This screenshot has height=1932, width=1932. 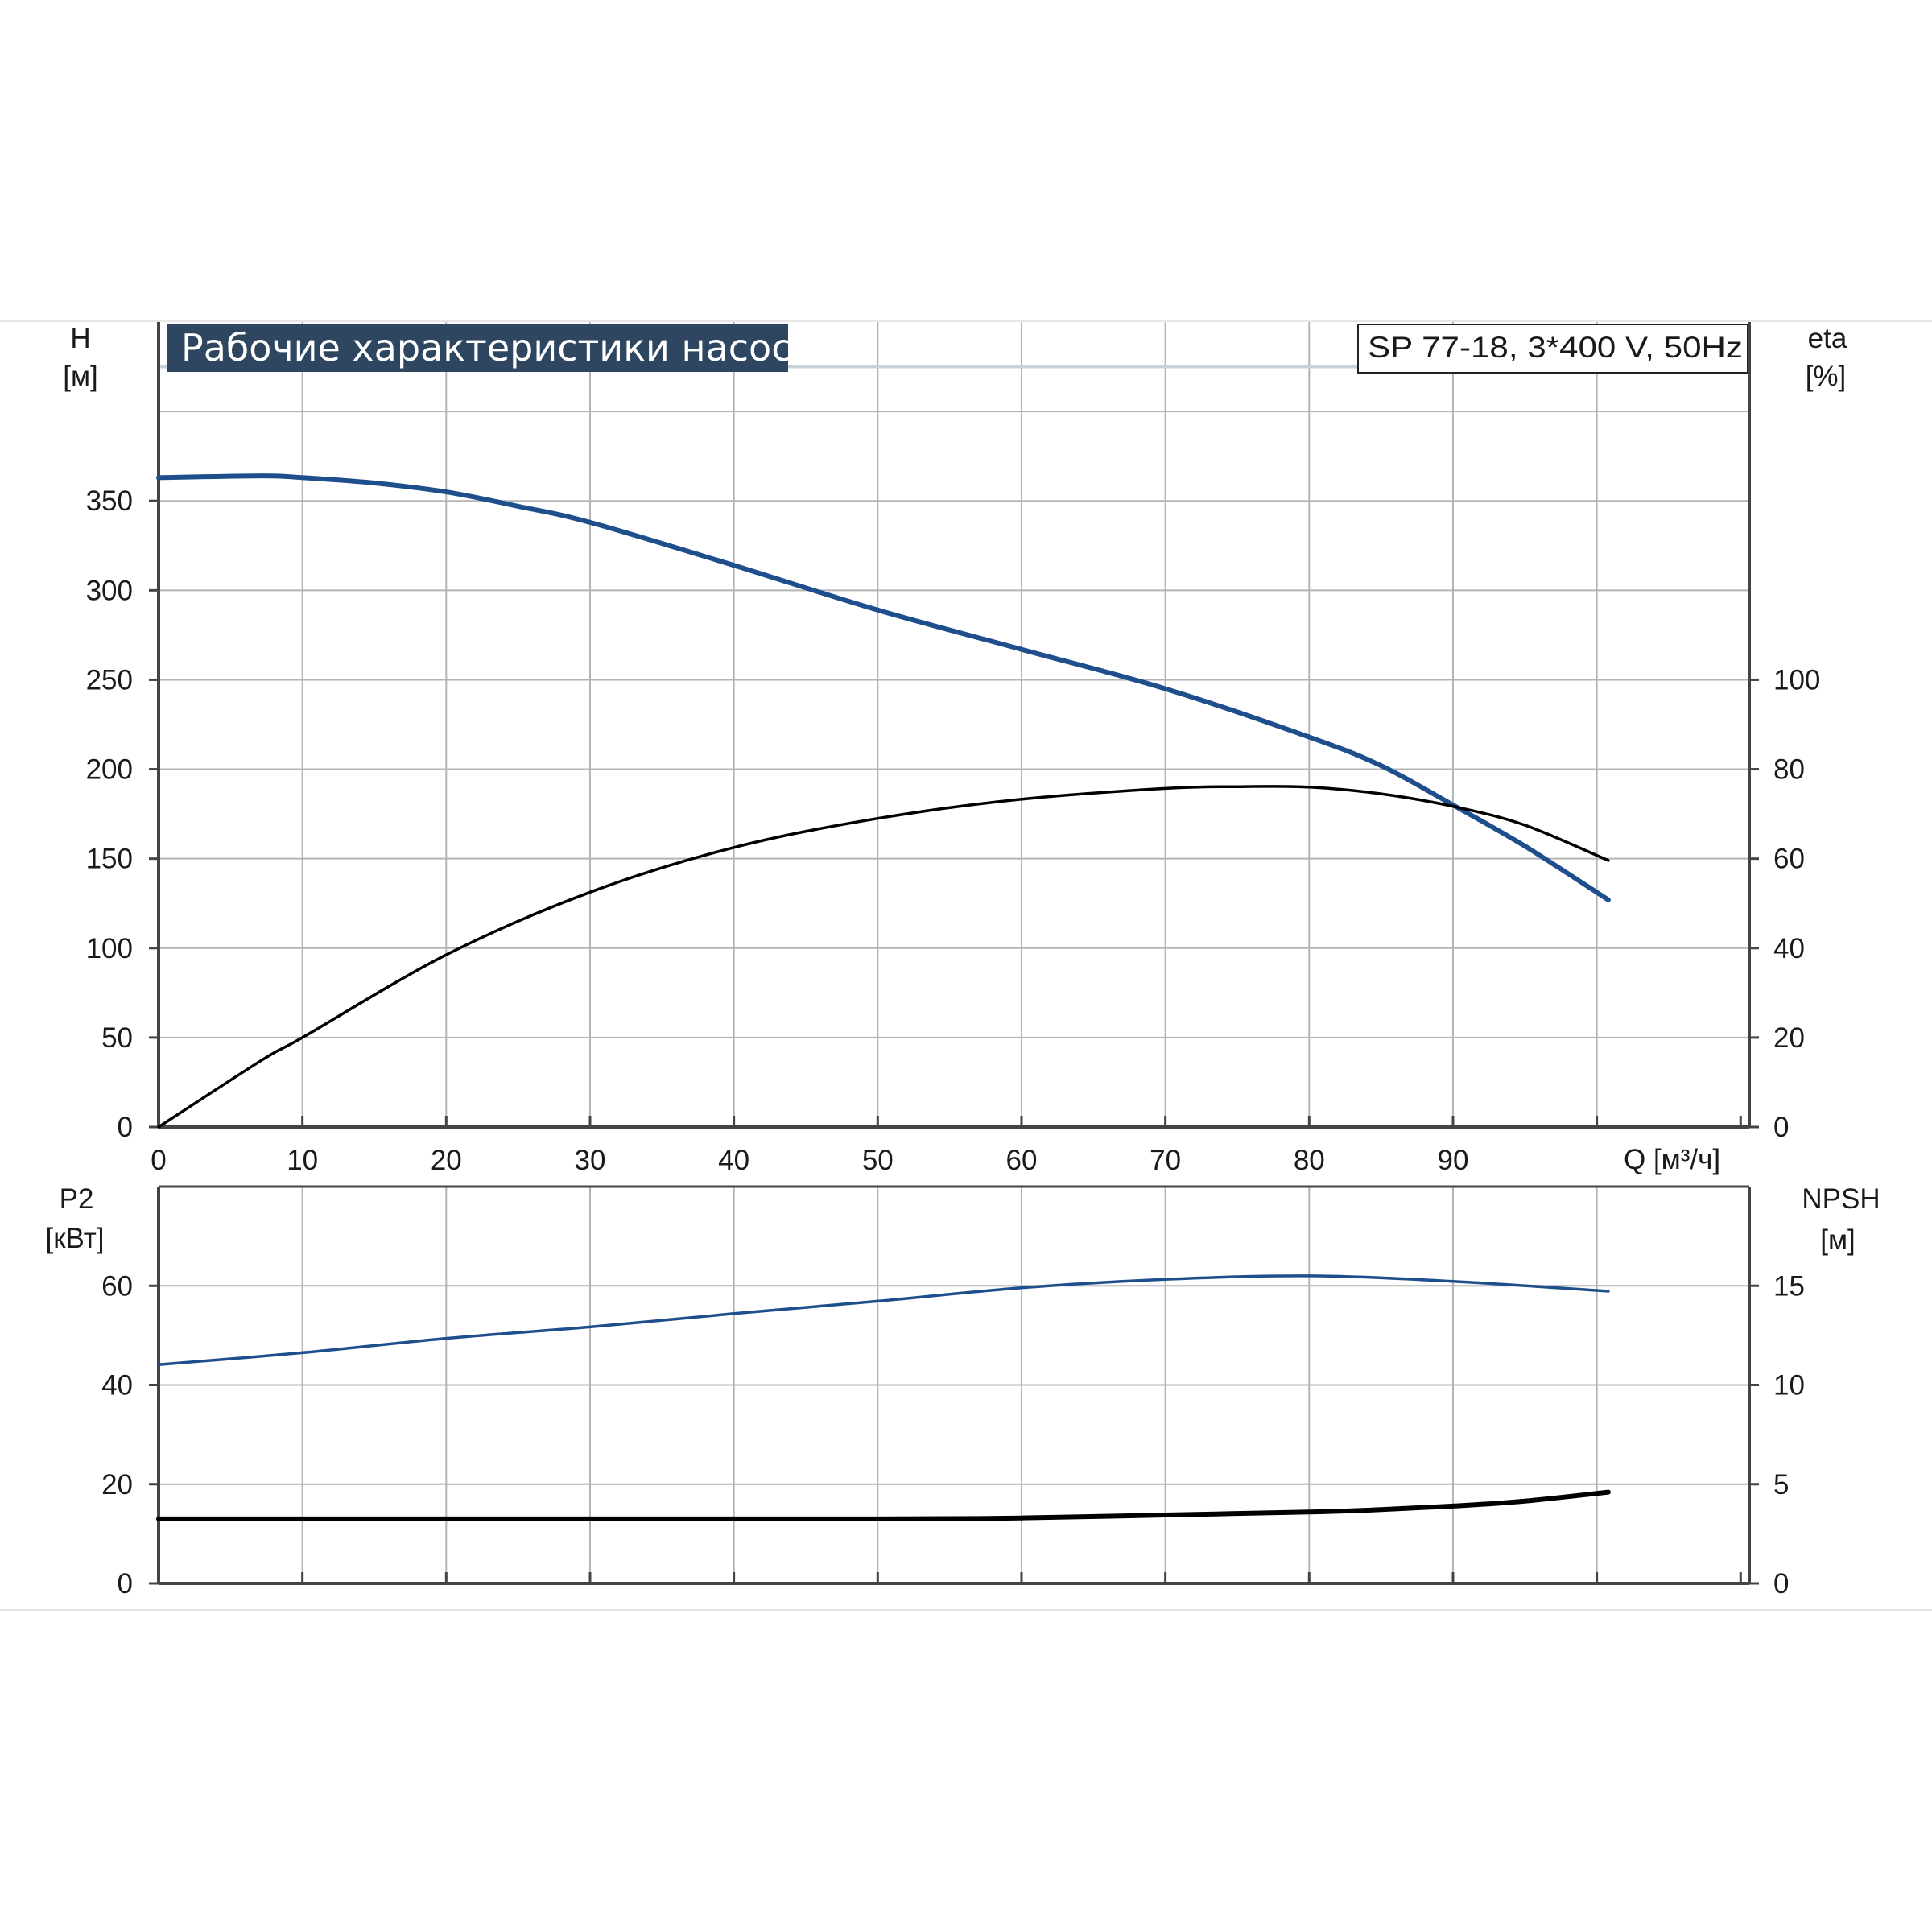 I want to click on top-left-tick-label: 100, so click(x=109, y=948).